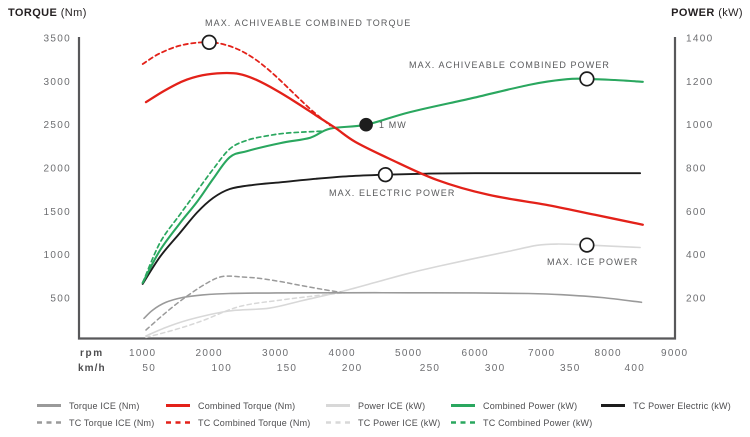 The width and height of the screenshot is (750, 437). I want to click on rpm-tick-label: 8000, so click(607, 353).